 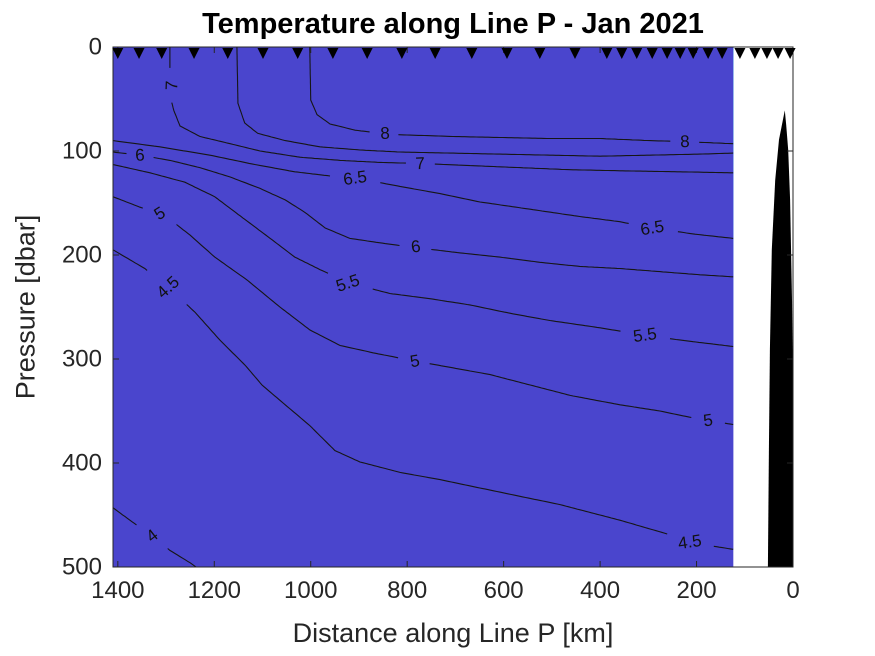 What do you see at coordinates (792, 590) in the screenshot?
I see `x-tick-label: 0` at bounding box center [792, 590].